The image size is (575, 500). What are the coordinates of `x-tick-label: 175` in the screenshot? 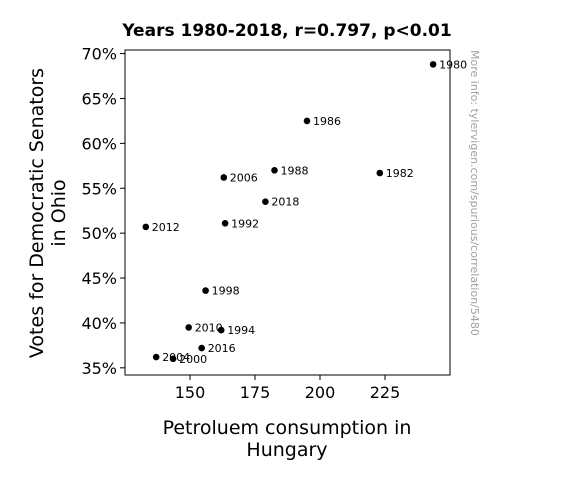 It's located at (255, 392).